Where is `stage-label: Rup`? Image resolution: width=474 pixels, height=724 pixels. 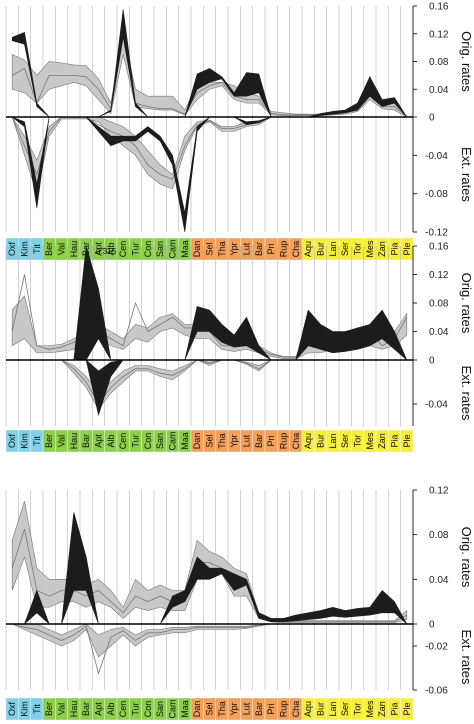 stage-label: Rup is located at coordinates (284, 709).